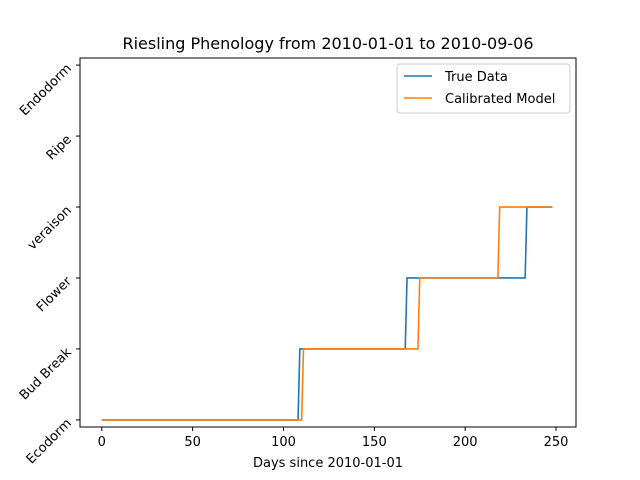  Describe the element at coordinates (102, 442) in the screenshot. I see `x-tick-label: 0` at that location.